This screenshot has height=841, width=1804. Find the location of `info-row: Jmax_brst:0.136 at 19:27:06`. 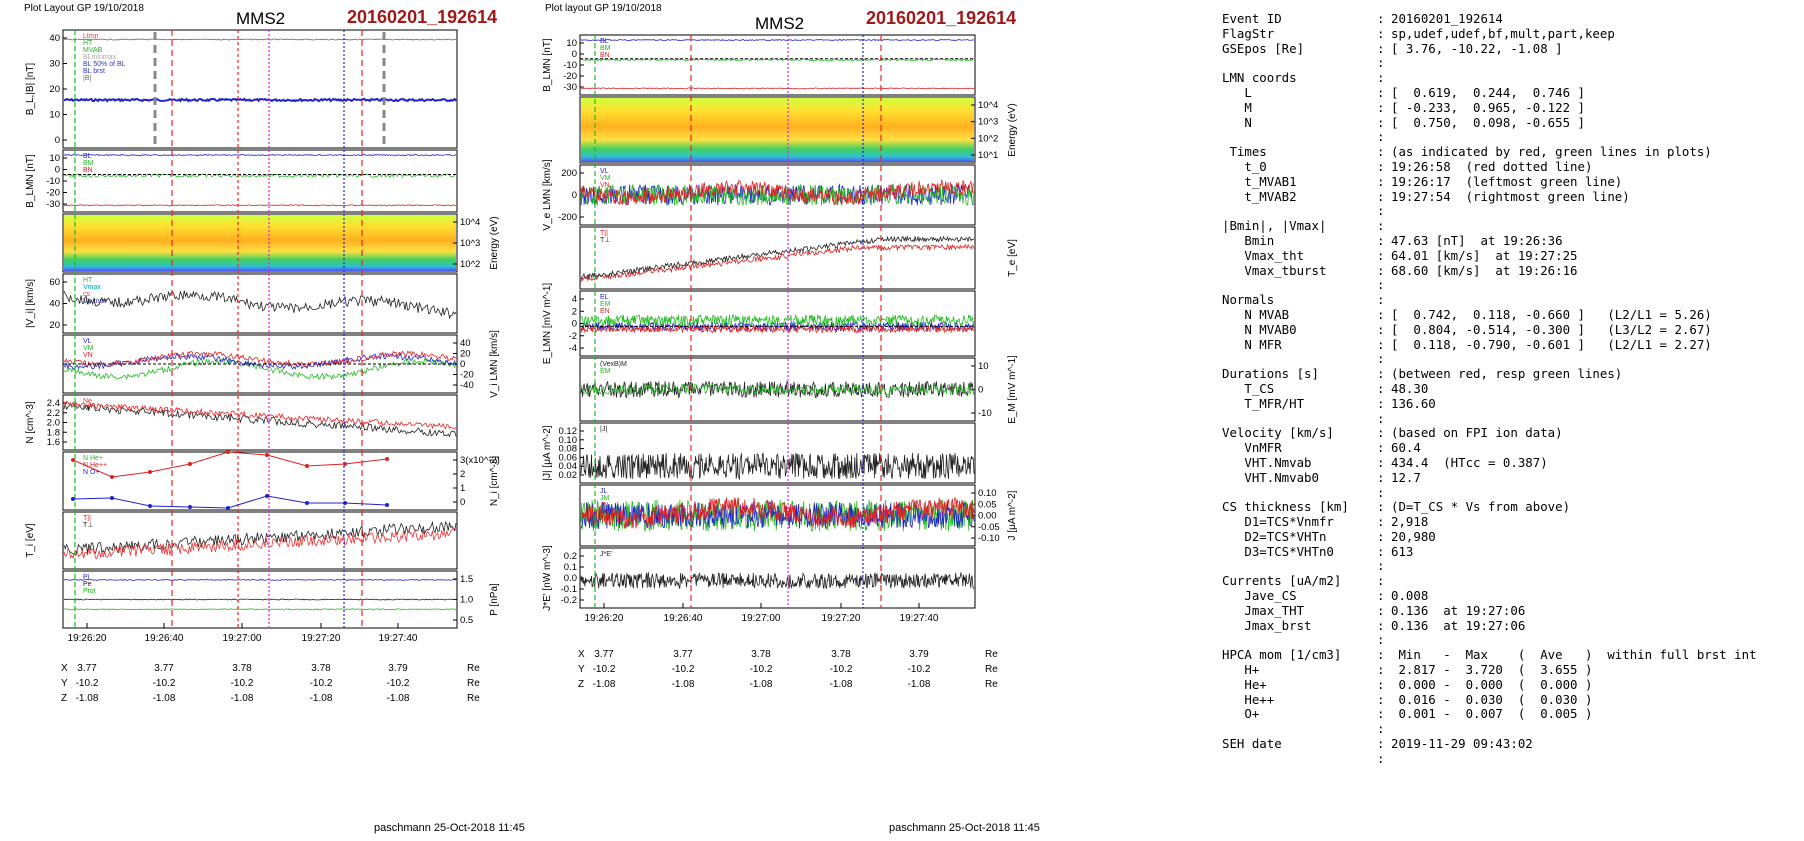

info-row: Jmax_brst:0.136 at 19:27:06 is located at coordinates (1511, 626).